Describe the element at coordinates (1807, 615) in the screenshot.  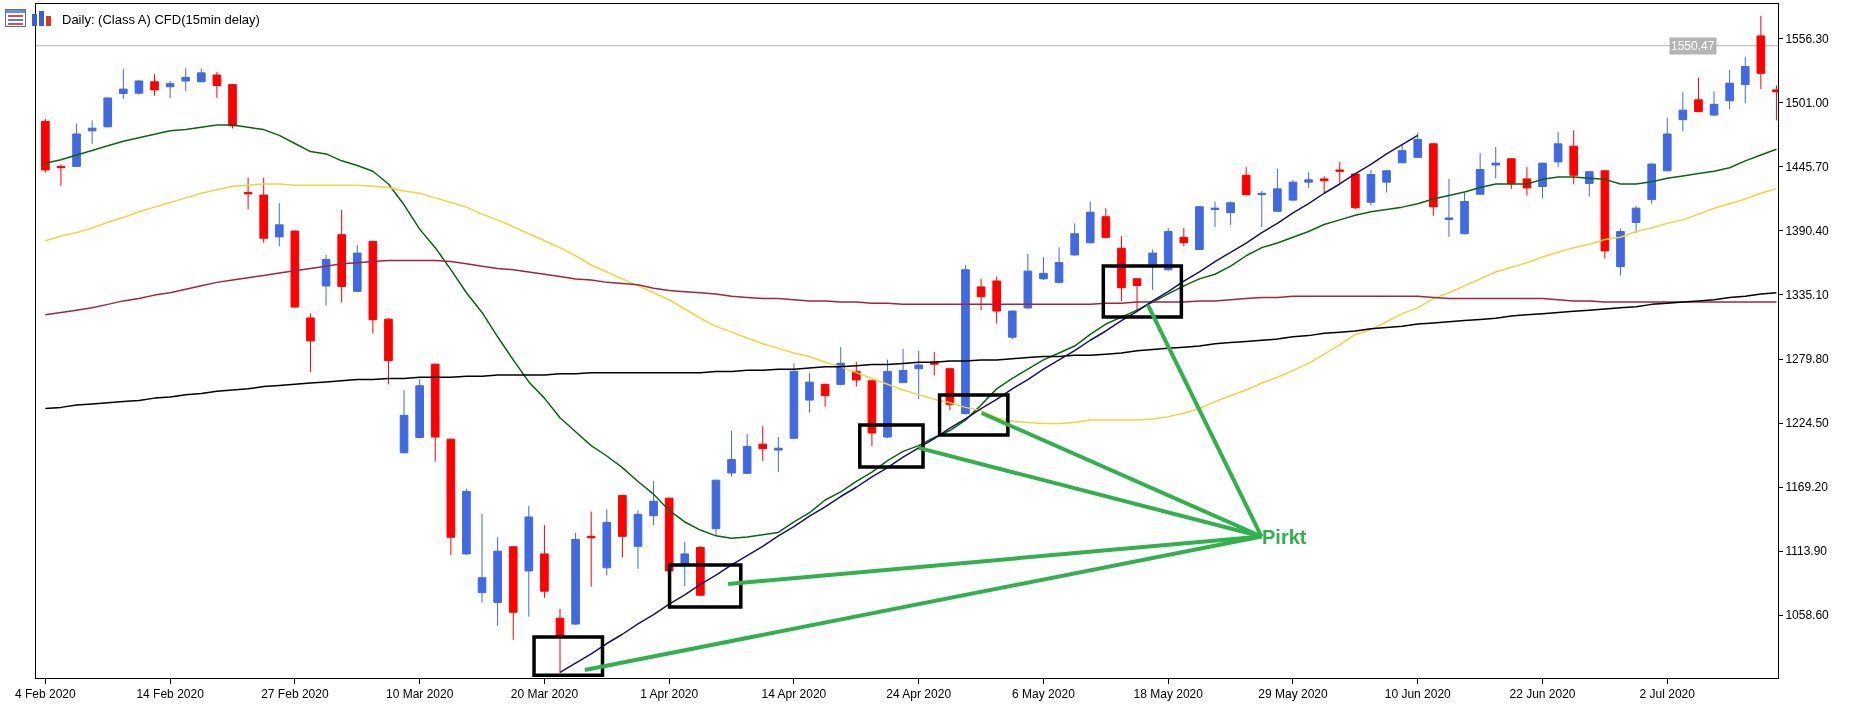
I see `y-tick-label: 1058.60` at that location.